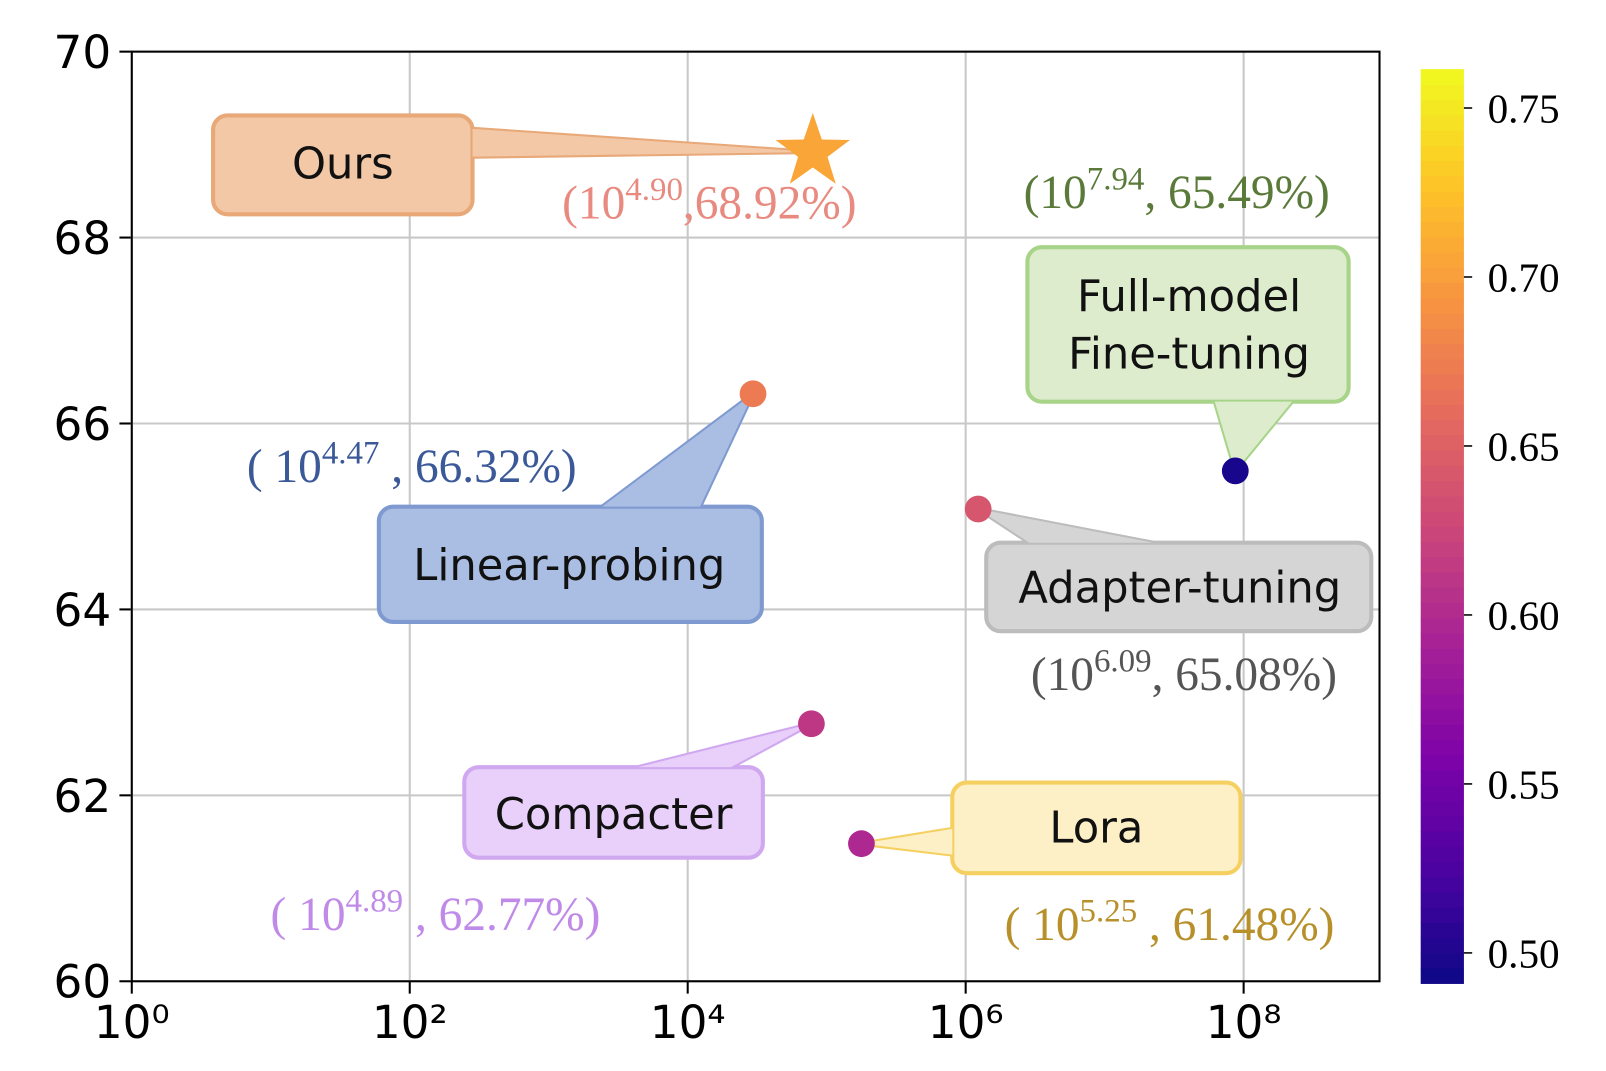 This screenshot has height=1071, width=1606. I want to click on point-annotation: (107.94, 65.49%), so click(1177, 191).